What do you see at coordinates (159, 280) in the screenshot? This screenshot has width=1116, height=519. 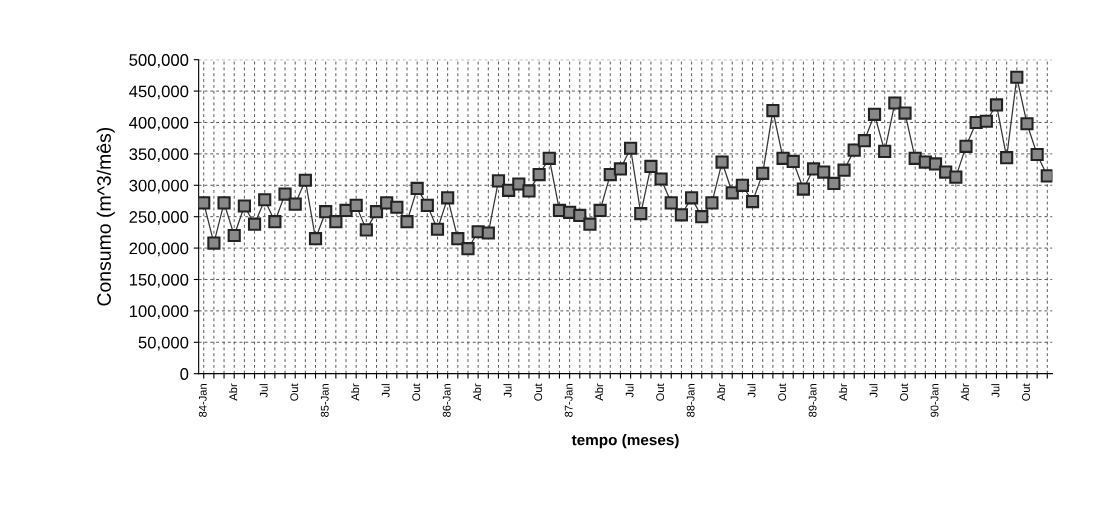 I see `y-tick-label: 150,000` at bounding box center [159, 280].